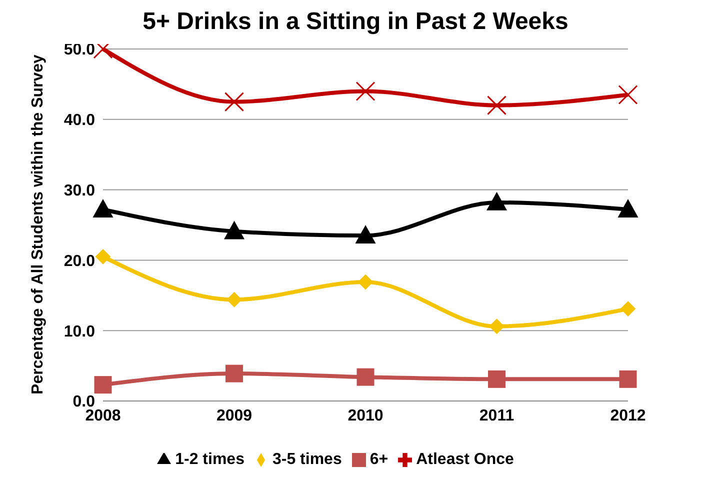 The height and width of the screenshot is (484, 701). What do you see at coordinates (234, 415) in the screenshot?
I see `x-tick-label: 2009` at bounding box center [234, 415].